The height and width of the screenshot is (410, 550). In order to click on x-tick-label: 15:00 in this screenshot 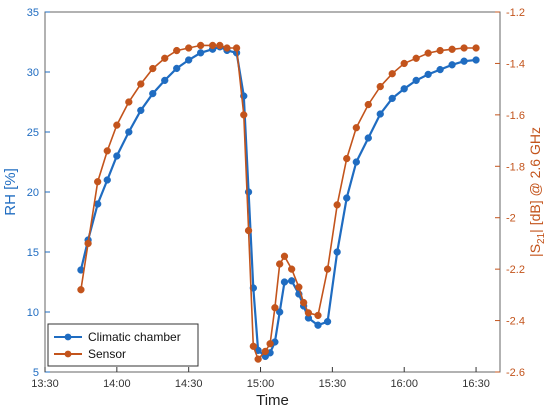, I will do `click(261, 384)`.